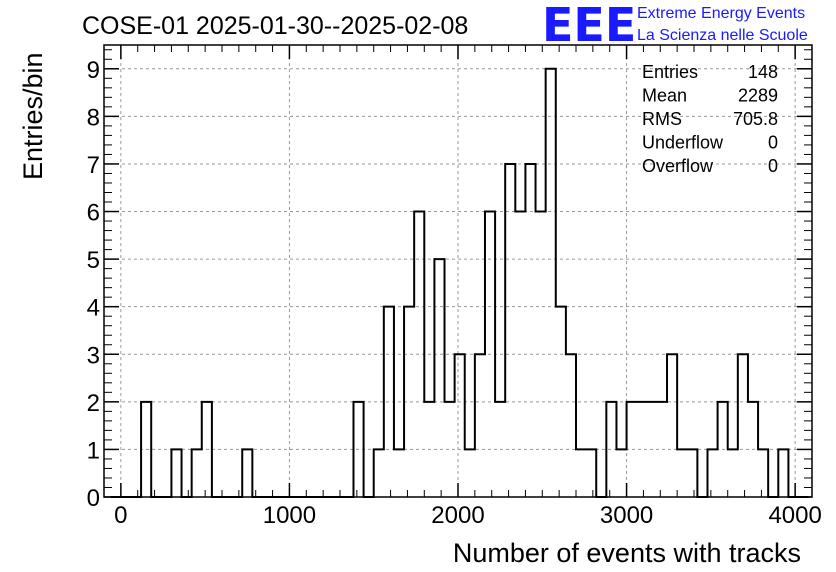 This screenshot has width=836, height=572. Describe the element at coordinates (93, 117) in the screenshot. I see `y-tick-label: 8` at that location.